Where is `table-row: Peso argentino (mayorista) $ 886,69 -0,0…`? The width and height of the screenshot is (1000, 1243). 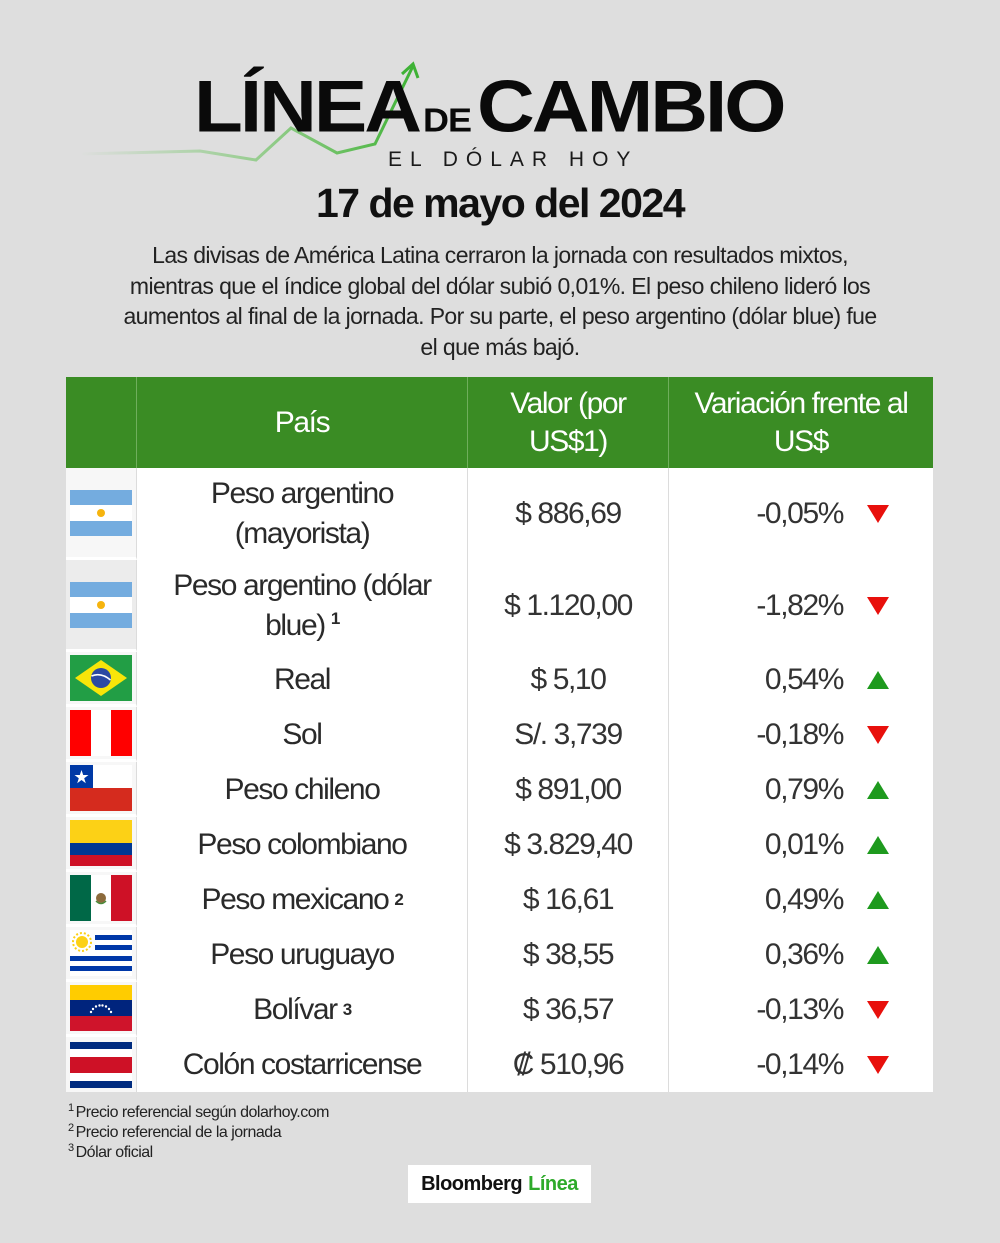 table-row: Peso argentino (mayorista) $ 886,69 -0,0… is located at coordinates (499, 514).